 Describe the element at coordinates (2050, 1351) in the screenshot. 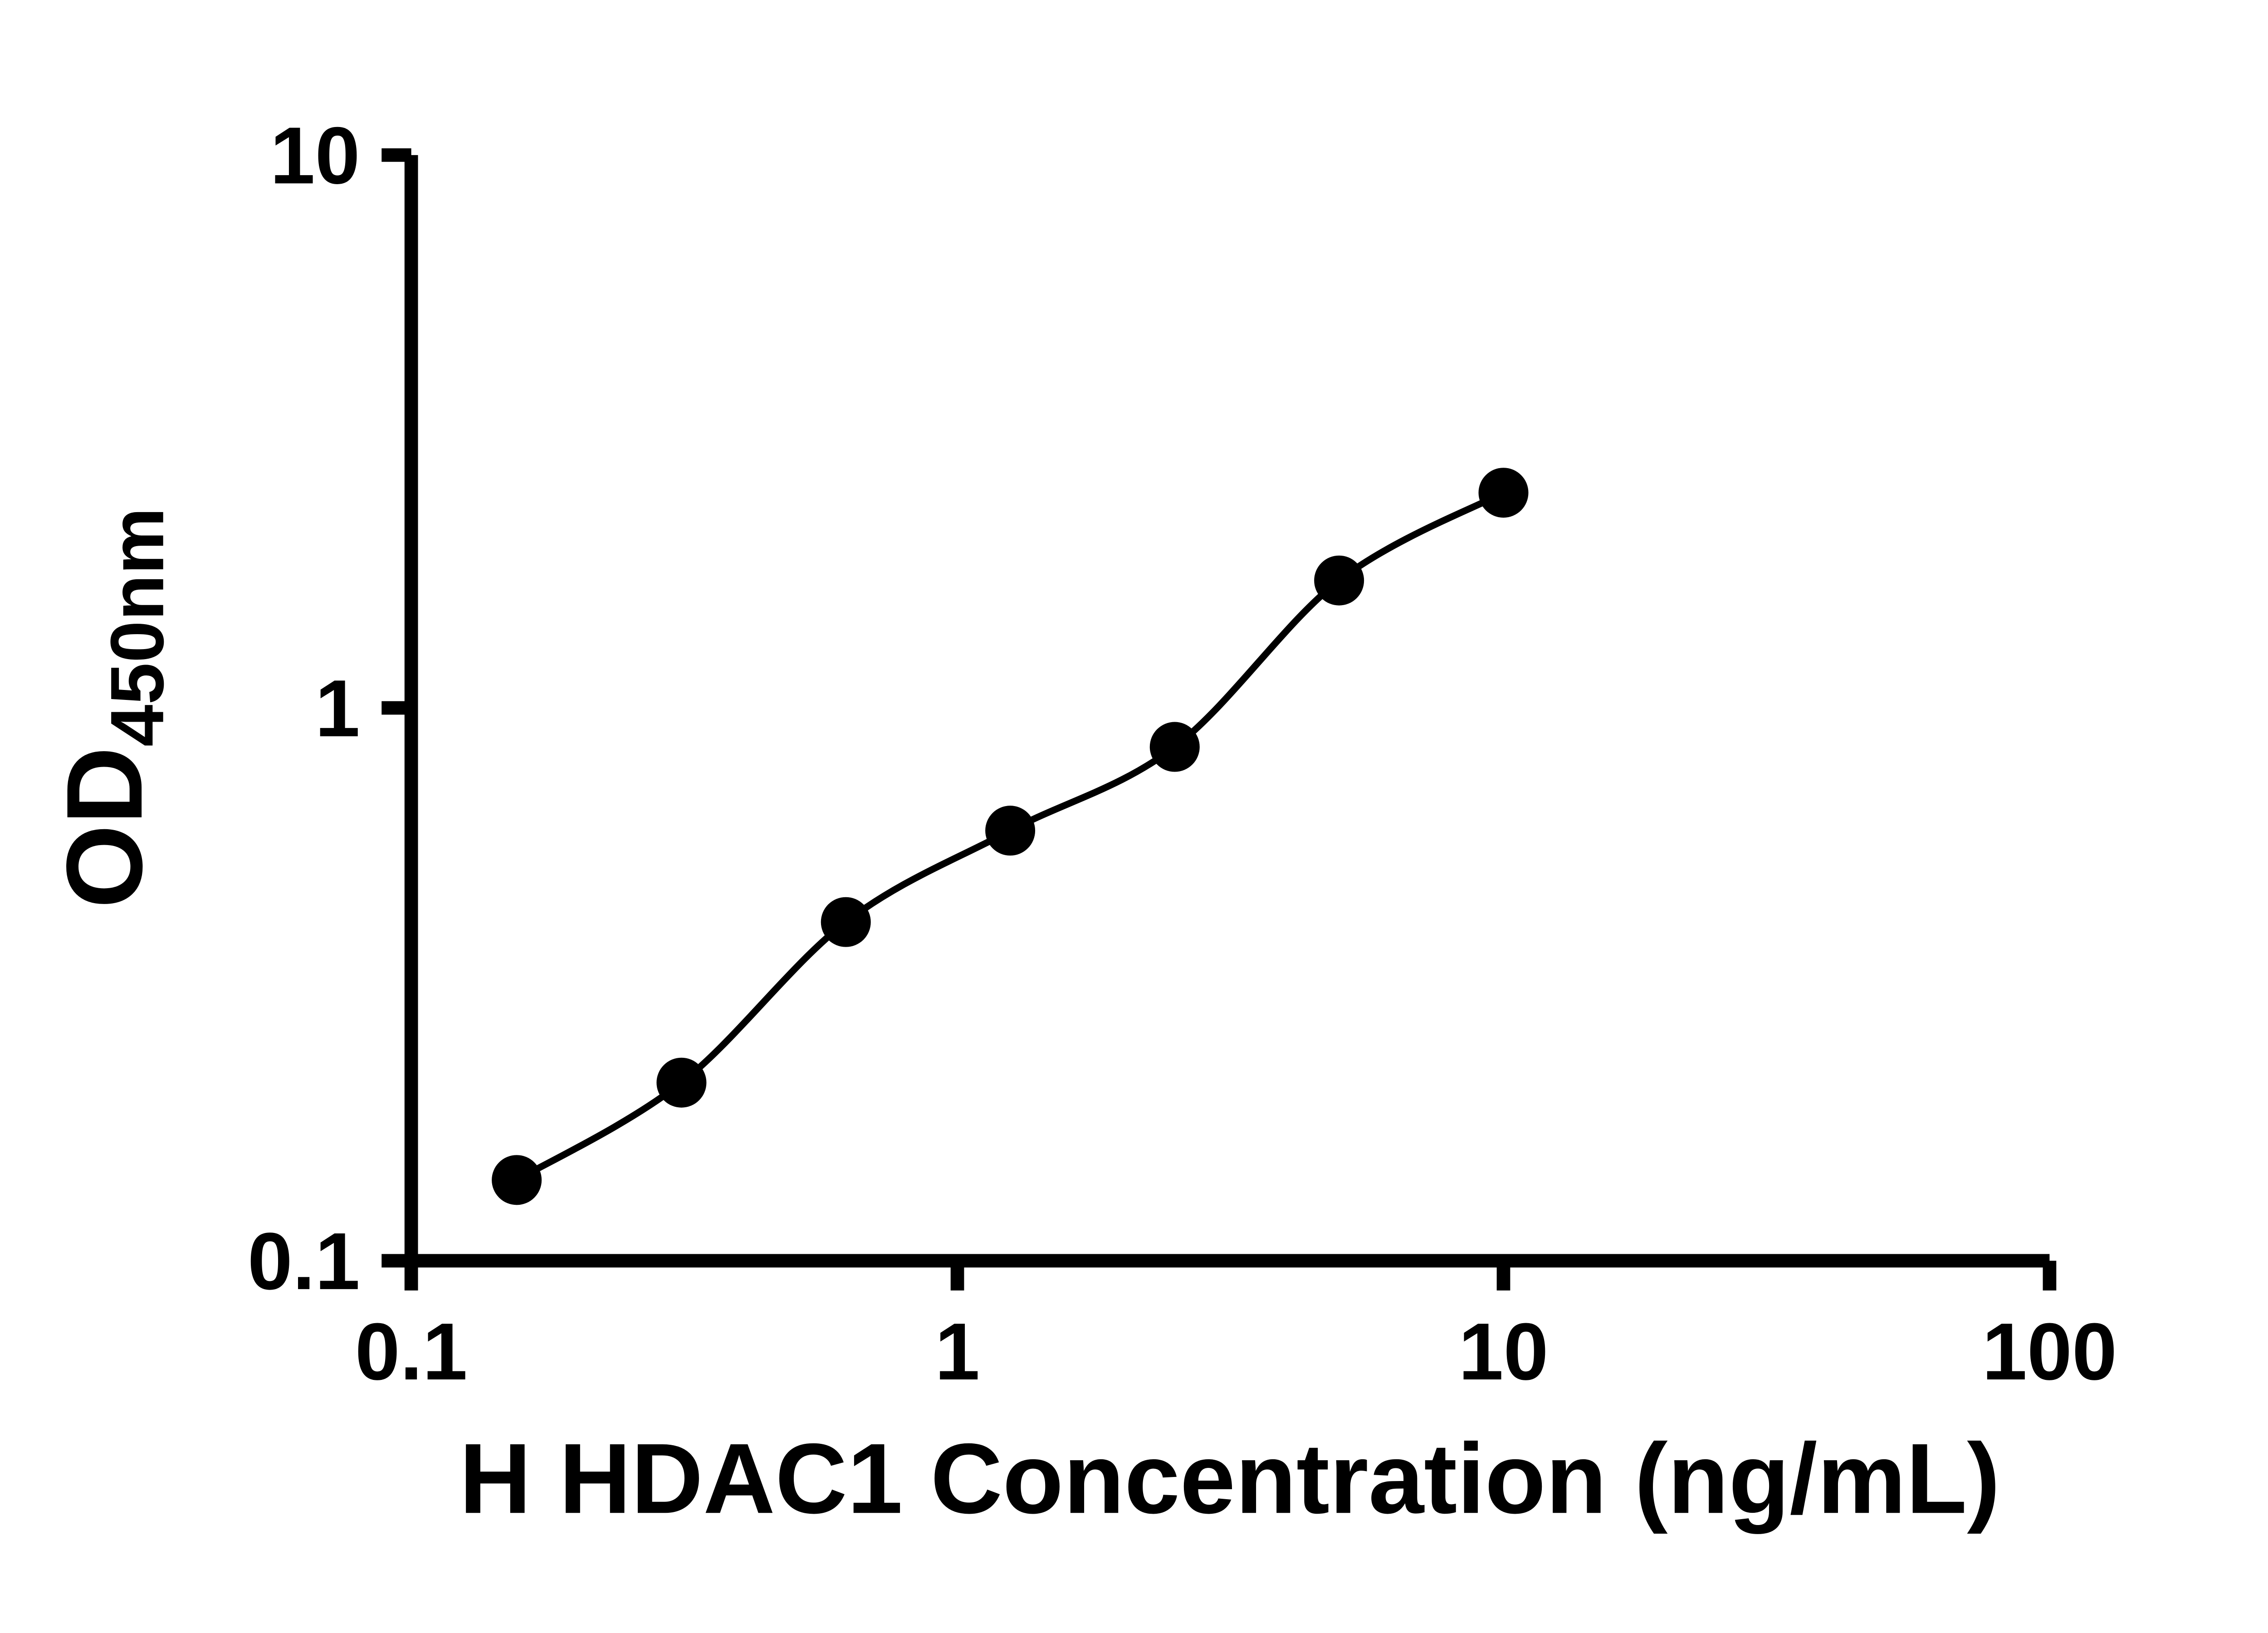

I see `x-tick-label: 100` at that location.